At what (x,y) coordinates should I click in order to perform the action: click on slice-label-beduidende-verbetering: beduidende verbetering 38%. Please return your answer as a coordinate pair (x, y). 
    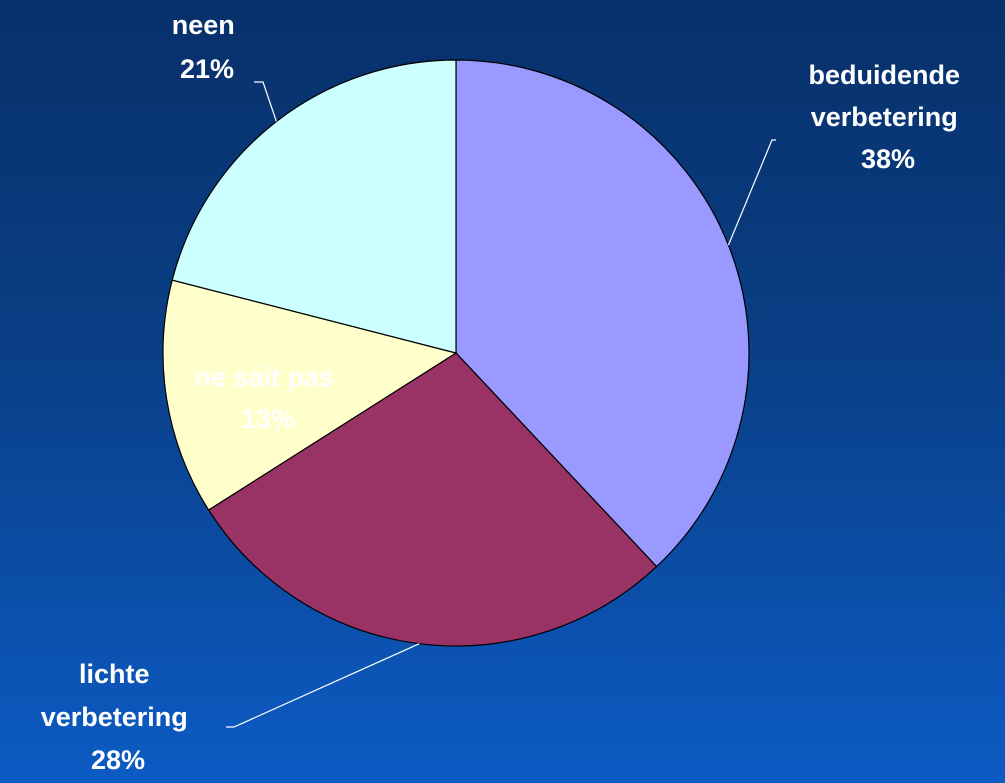
    Looking at the image, I should click on (887, 117).